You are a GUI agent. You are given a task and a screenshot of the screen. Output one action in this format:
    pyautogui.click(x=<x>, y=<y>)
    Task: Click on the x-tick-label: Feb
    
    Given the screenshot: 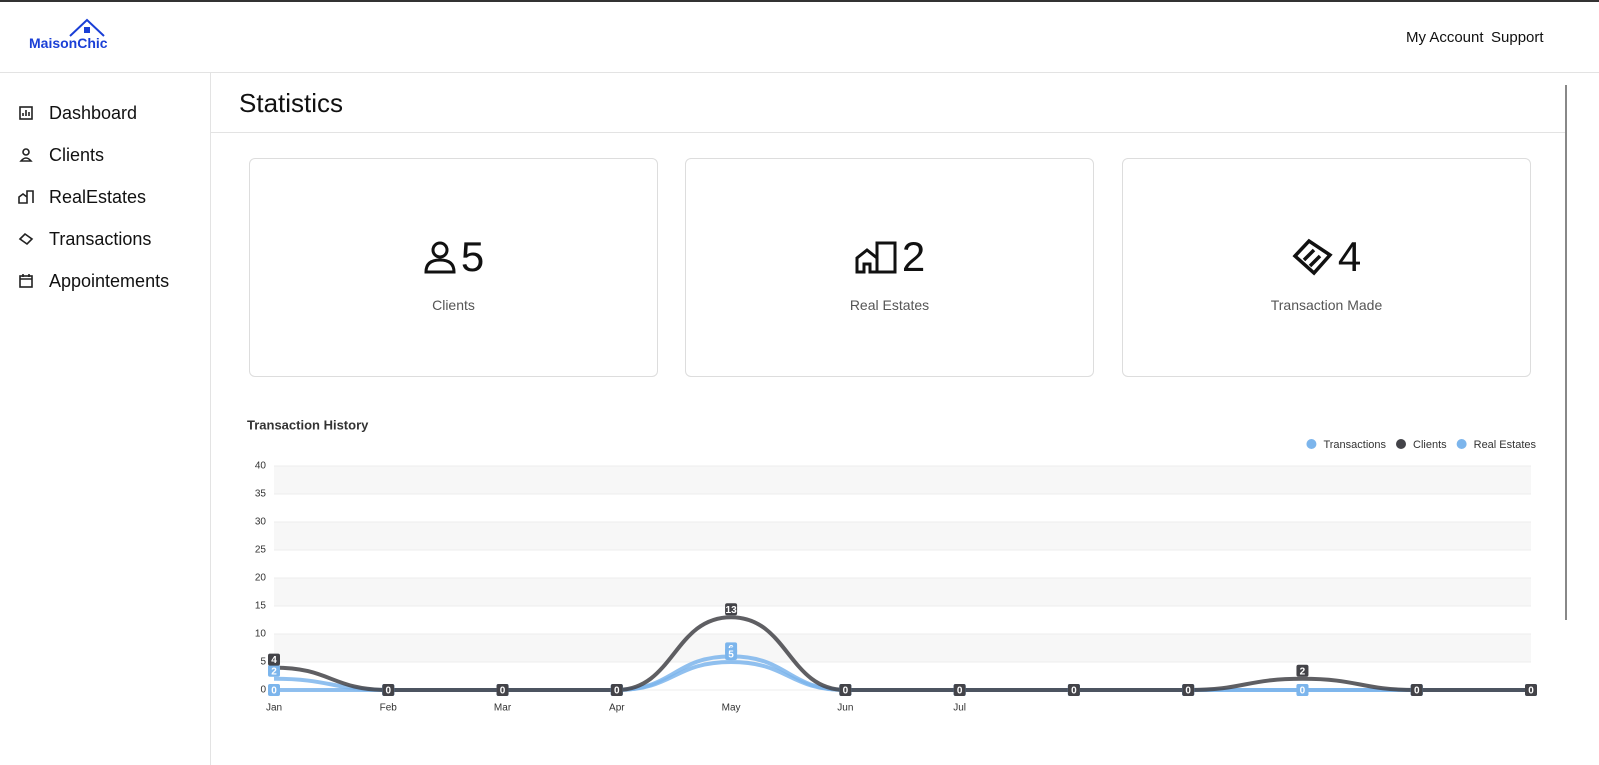 What is the action you would take?
    pyautogui.click(x=389, y=708)
    